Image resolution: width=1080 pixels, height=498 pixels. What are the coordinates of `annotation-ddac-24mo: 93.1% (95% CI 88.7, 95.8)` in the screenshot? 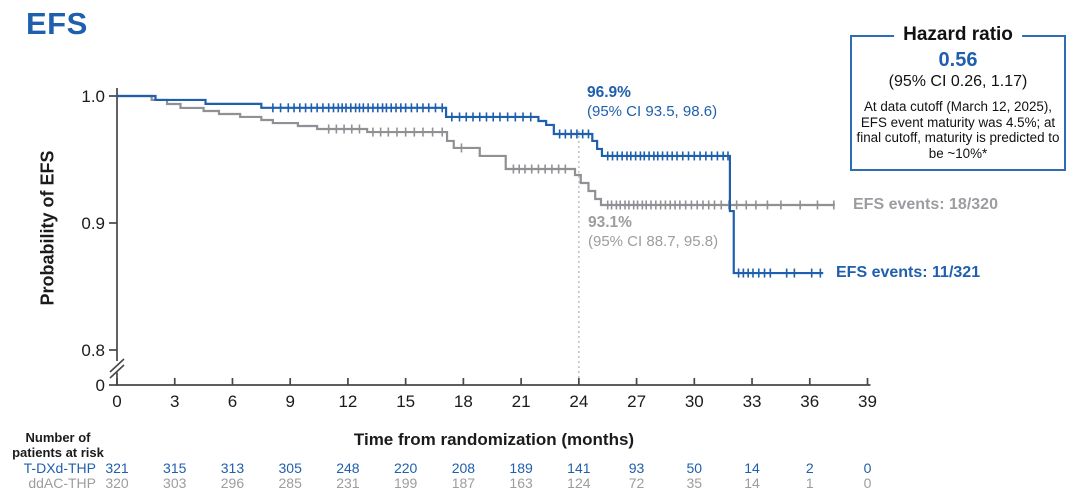 It's located at (653, 232).